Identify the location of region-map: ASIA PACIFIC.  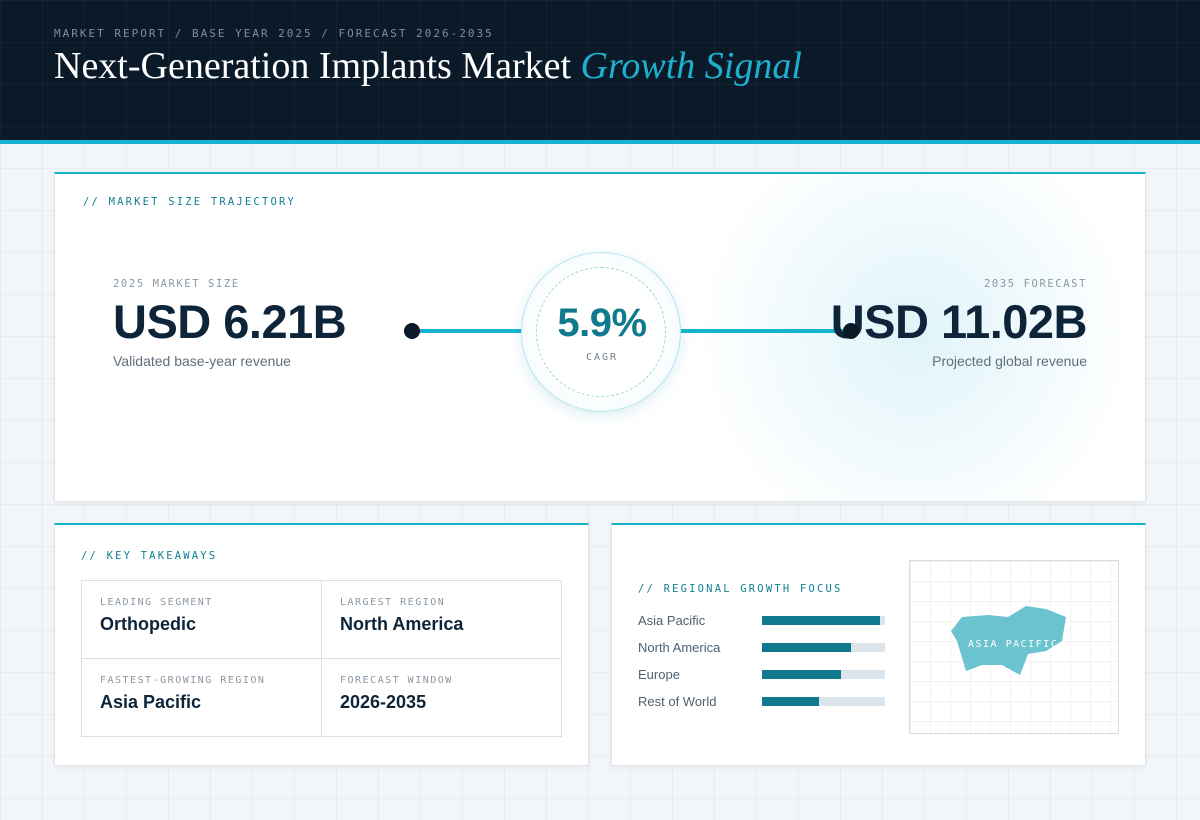
(1014, 647).